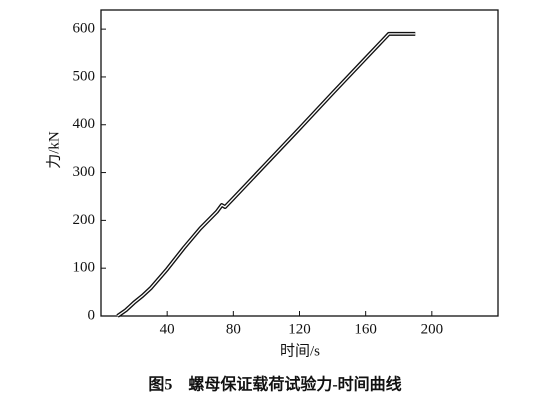 This screenshot has width=550, height=410. What do you see at coordinates (300, 350) in the screenshot?
I see `x-axis-label: 时间/s` at bounding box center [300, 350].